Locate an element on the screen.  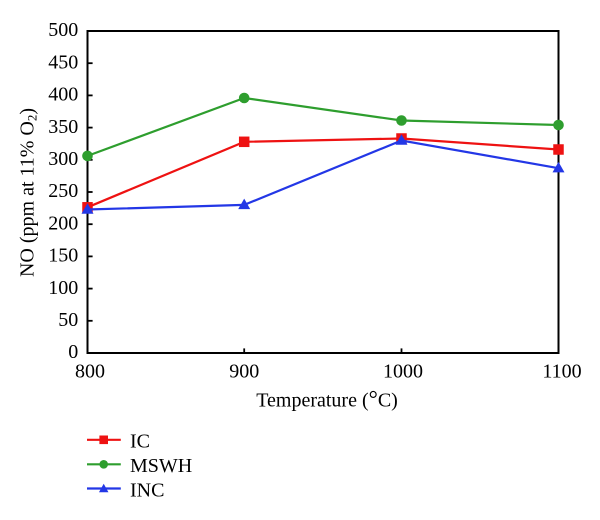
svg-text: 100 is located at coordinates (63, 288).